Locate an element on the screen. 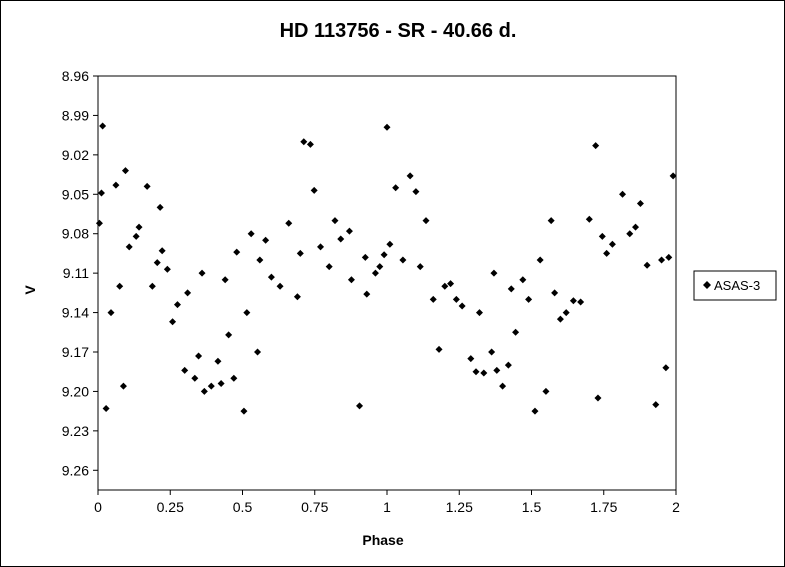 Image resolution: width=785 pixels, height=567 pixels. y-tick-label: 9.02 is located at coordinates (75, 155).